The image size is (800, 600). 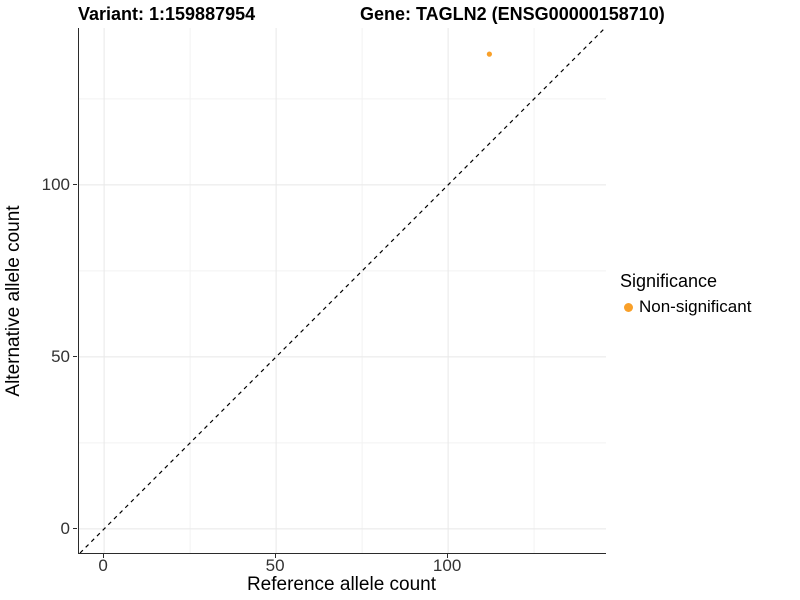 I want to click on x-axis-tick-label: 50, so click(x=275, y=565).